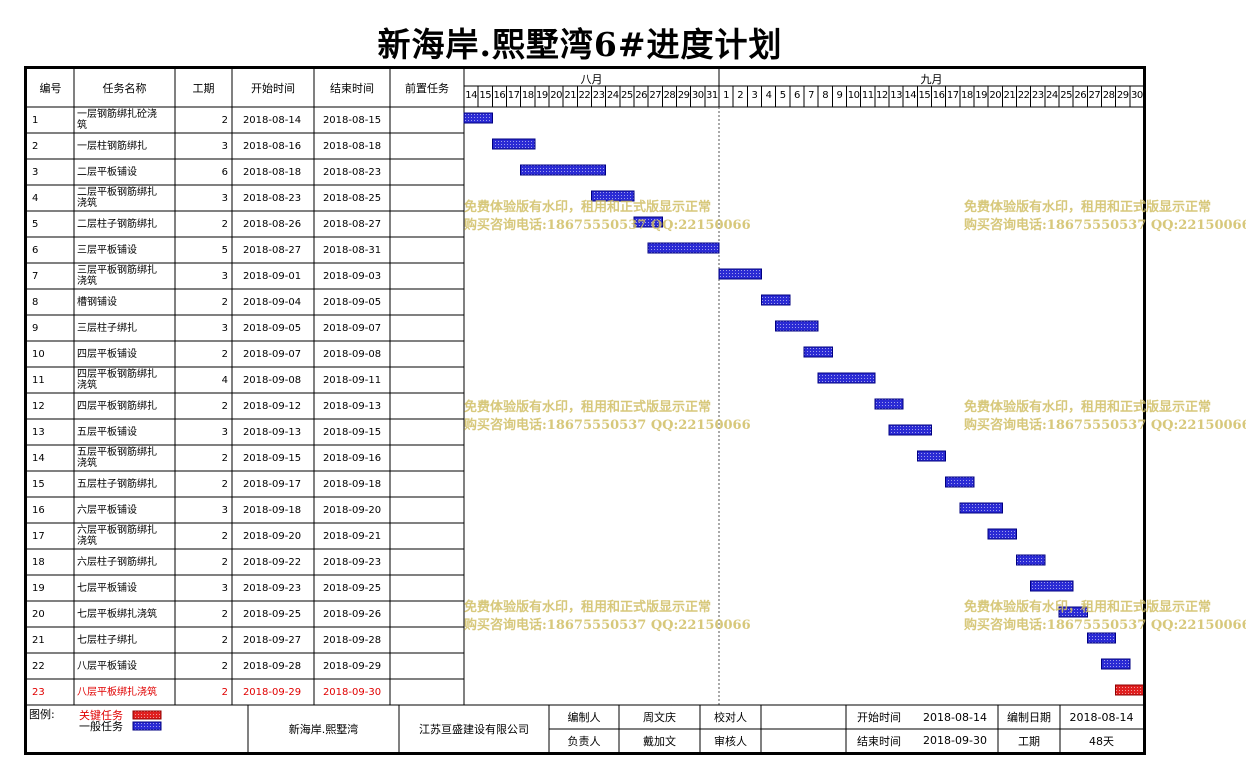 This screenshot has width=1246, height=779. I want to click on task-start: 2018-09-29, so click(272, 692).